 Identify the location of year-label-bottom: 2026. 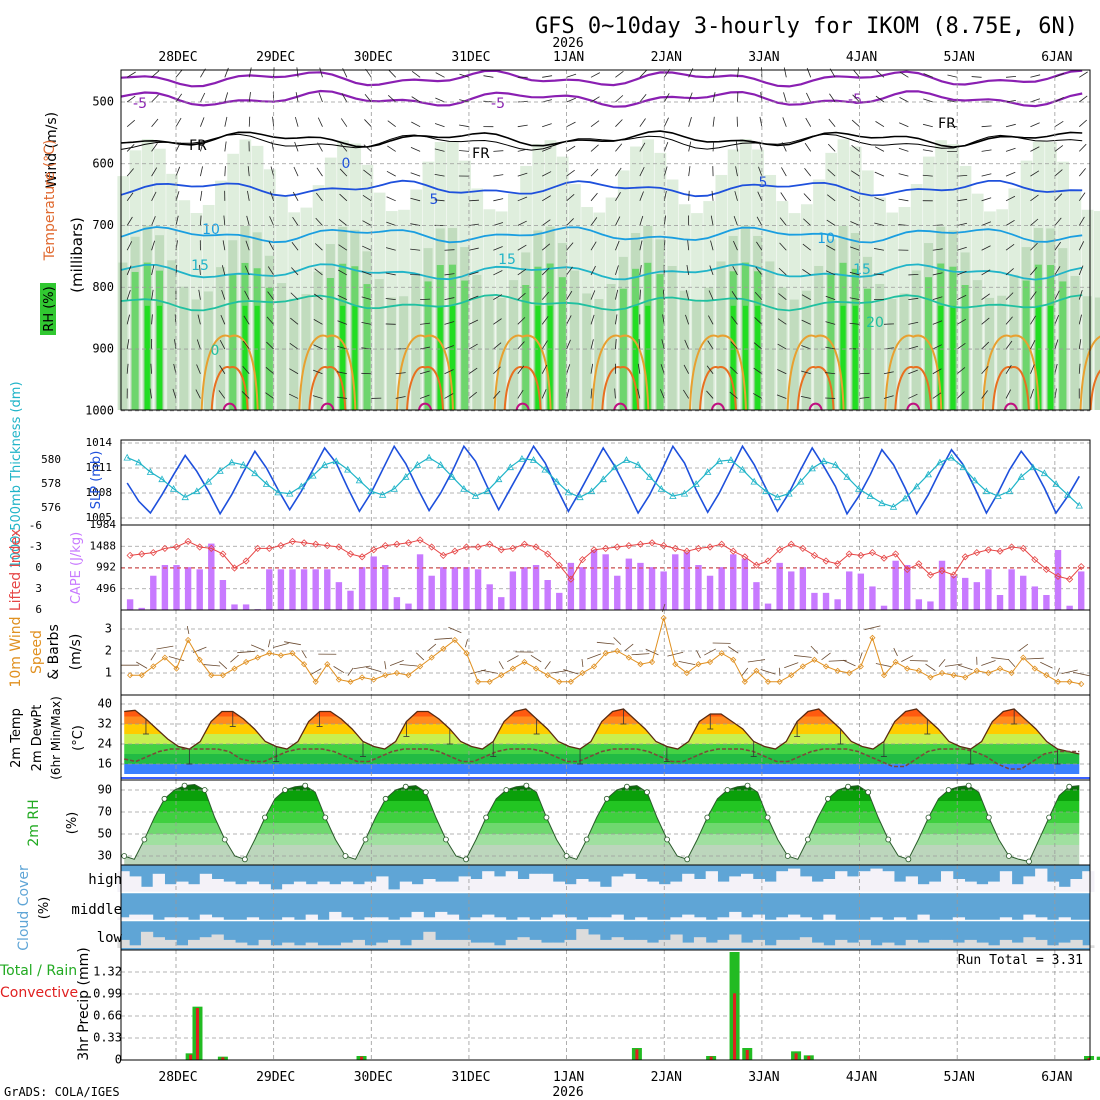
(567, 1092).